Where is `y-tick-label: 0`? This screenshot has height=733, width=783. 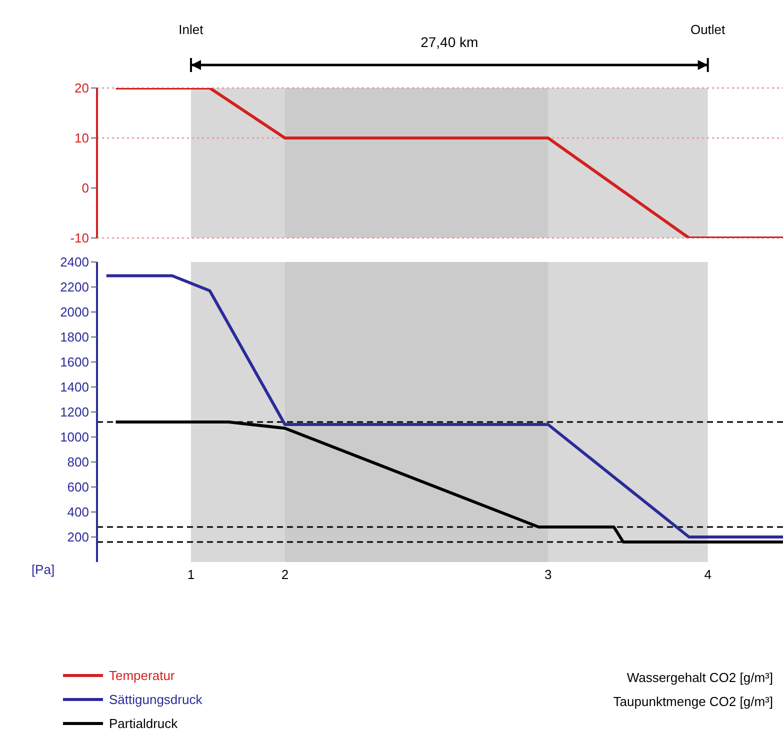
y-tick-label: 0 is located at coordinates (85, 188).